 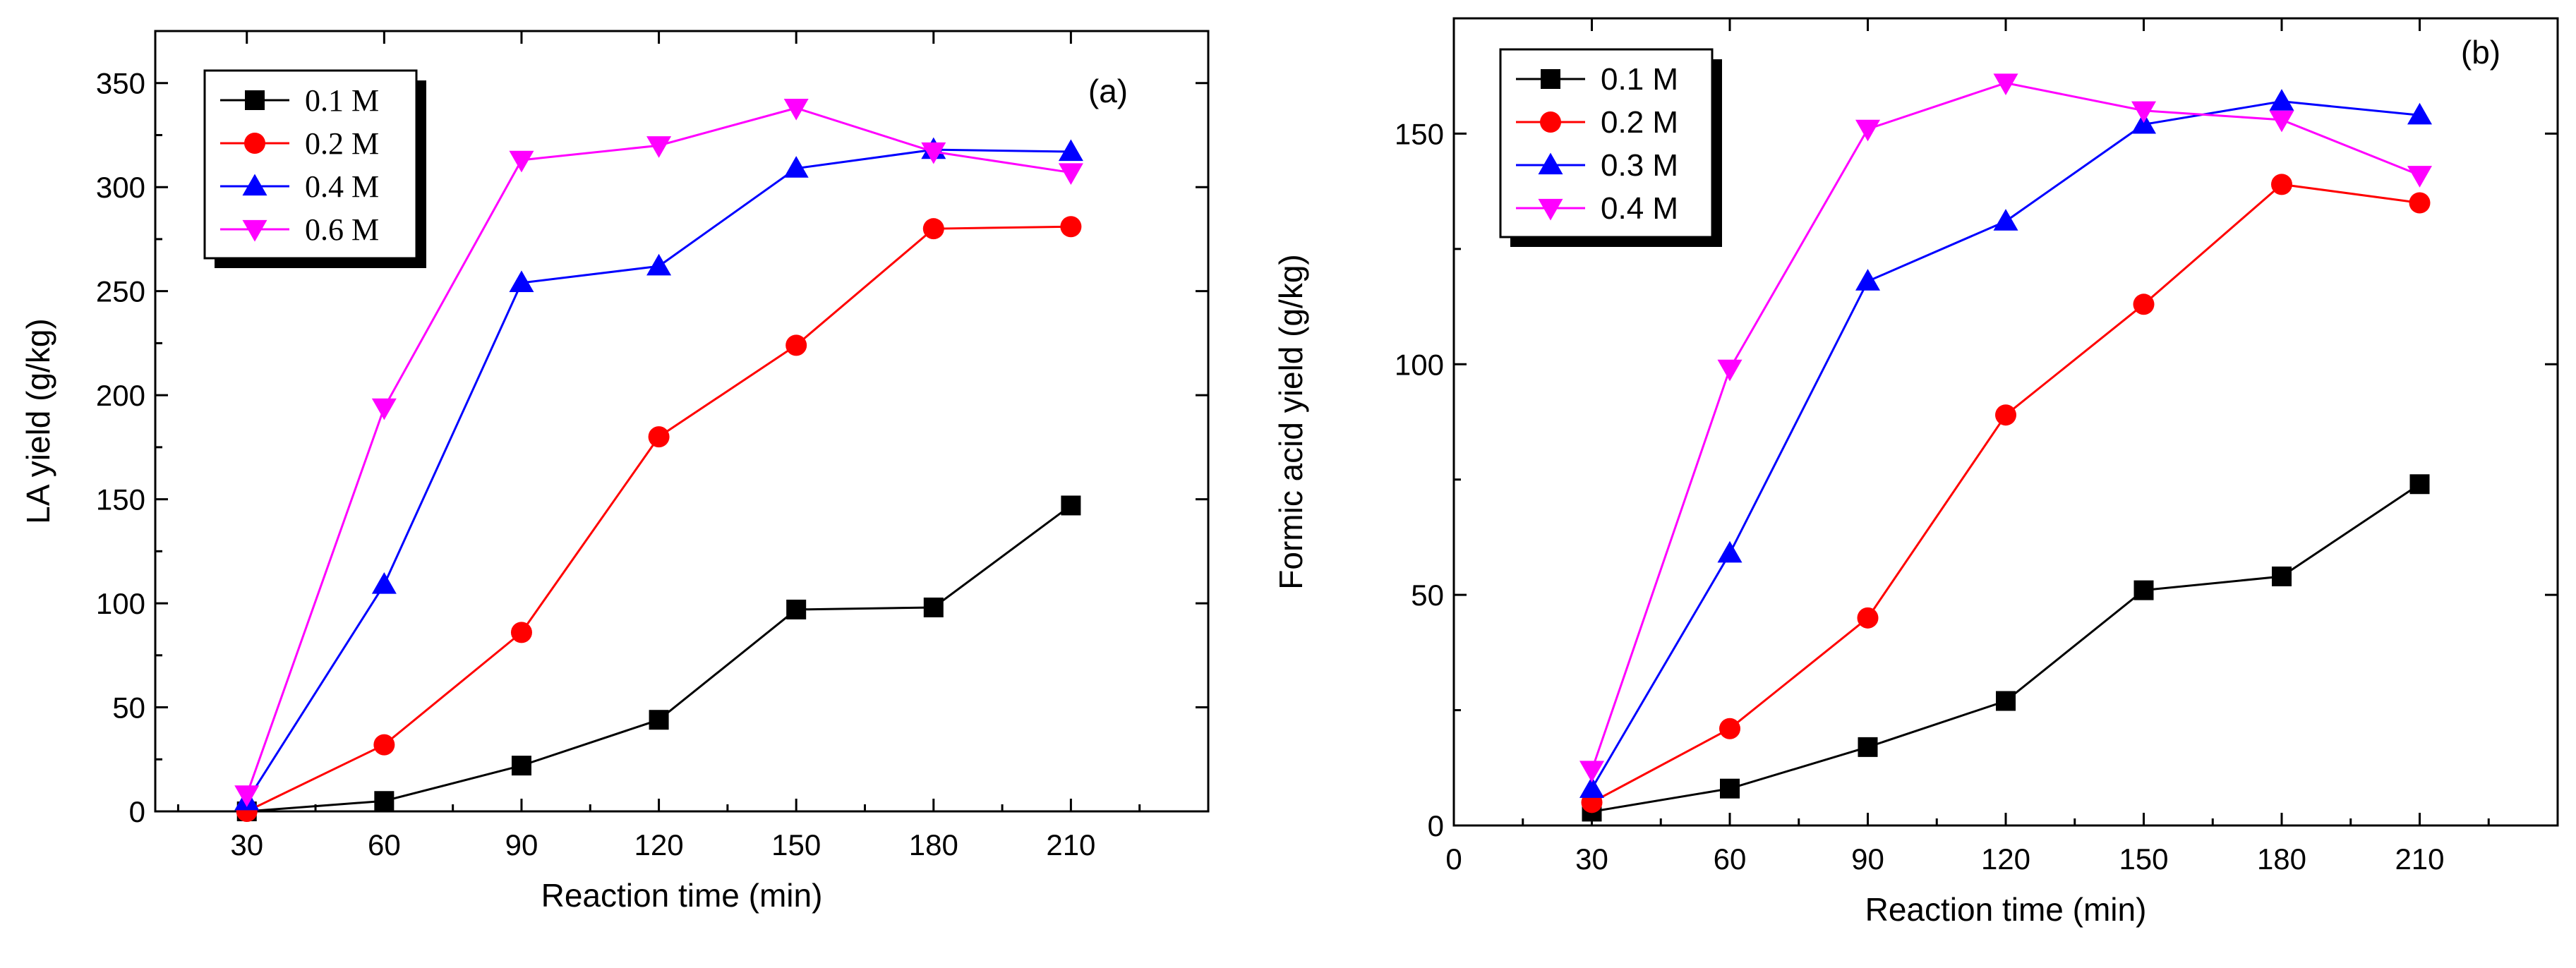 What do you see at coordinates (120, 395) in the screenshot?
I see `y-tick-label: 200` at bounding box center [120, 395].